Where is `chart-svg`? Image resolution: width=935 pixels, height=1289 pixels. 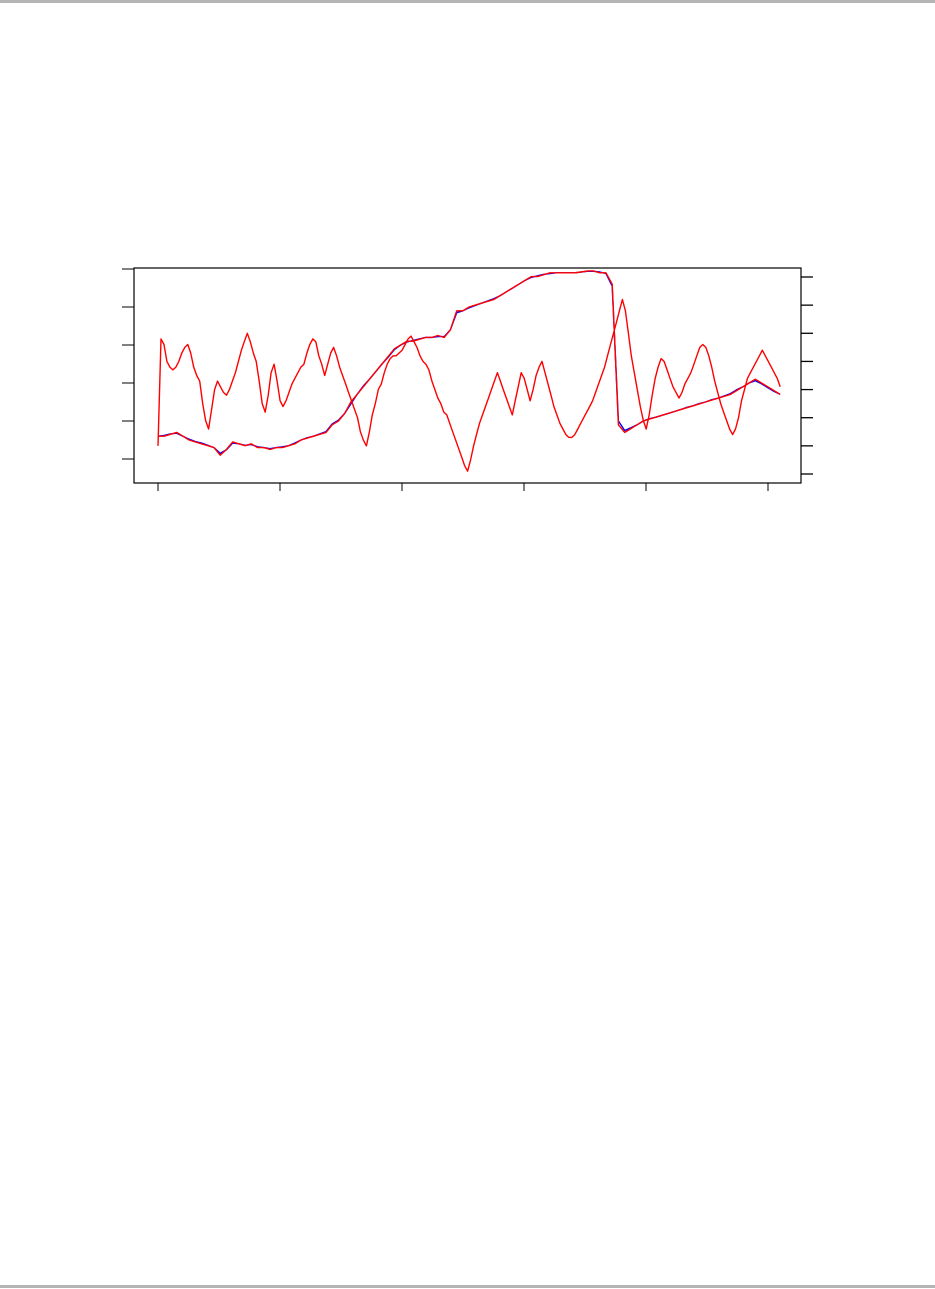 chart-svg is located at coordinates (467, 379).